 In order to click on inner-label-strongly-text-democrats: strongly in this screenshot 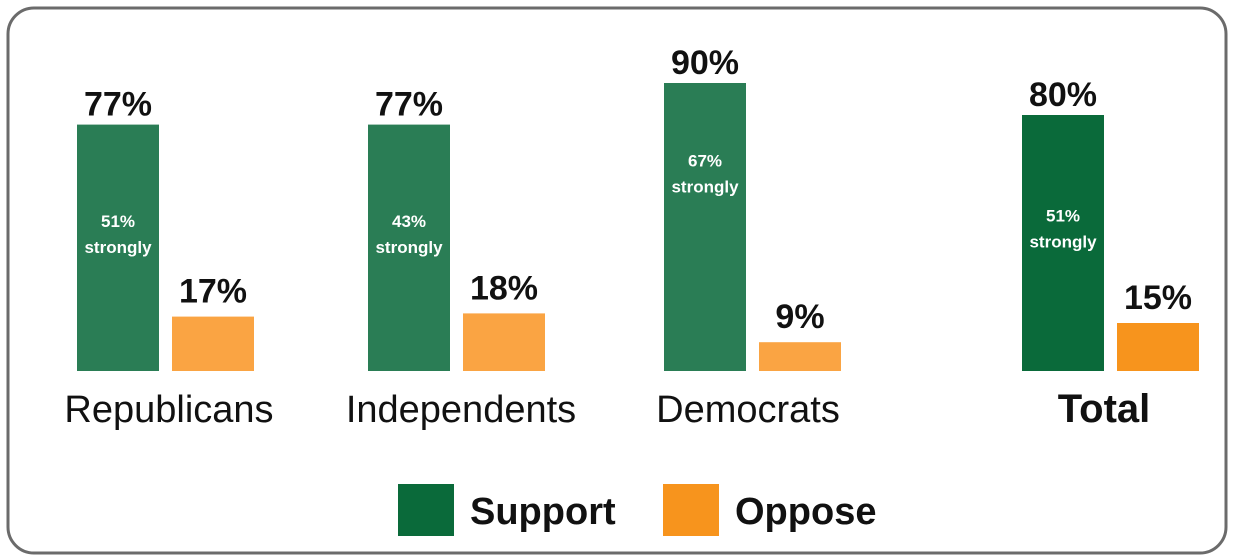, I will do `click(705, 186)`.